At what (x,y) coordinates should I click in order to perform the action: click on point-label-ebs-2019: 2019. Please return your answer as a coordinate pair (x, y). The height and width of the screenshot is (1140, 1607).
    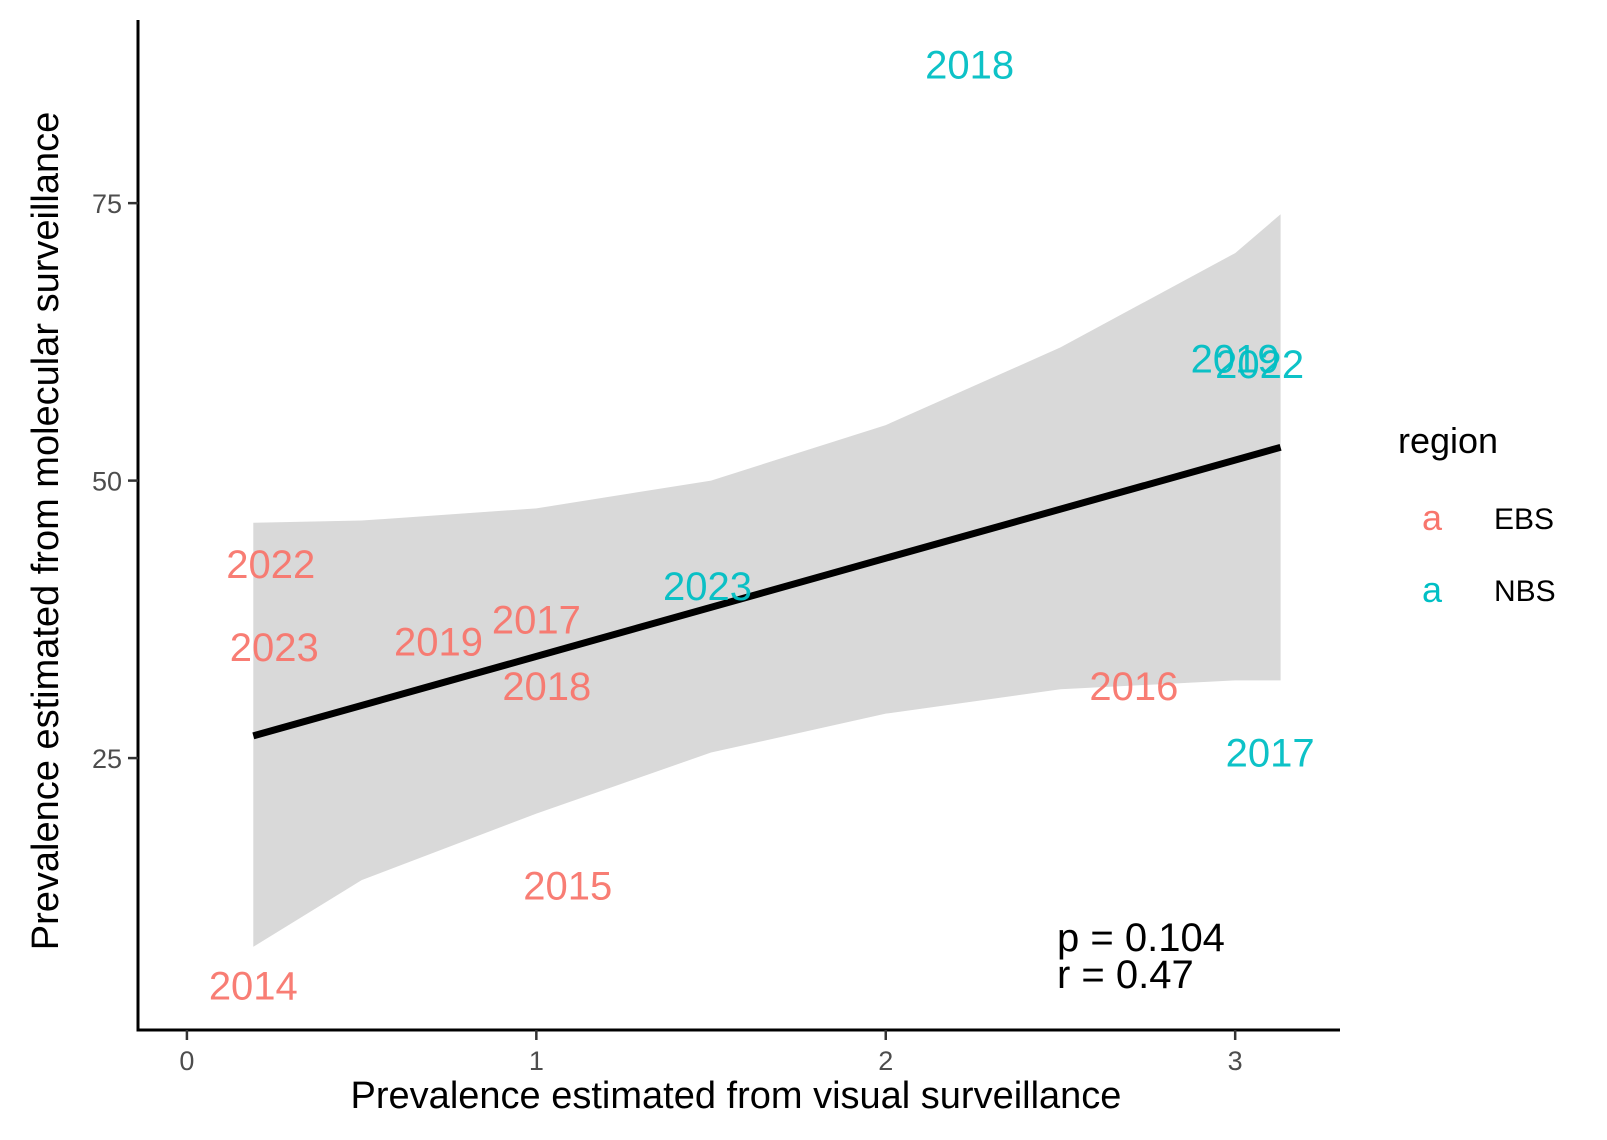
    Looking at the image, I should click on (438, 643).